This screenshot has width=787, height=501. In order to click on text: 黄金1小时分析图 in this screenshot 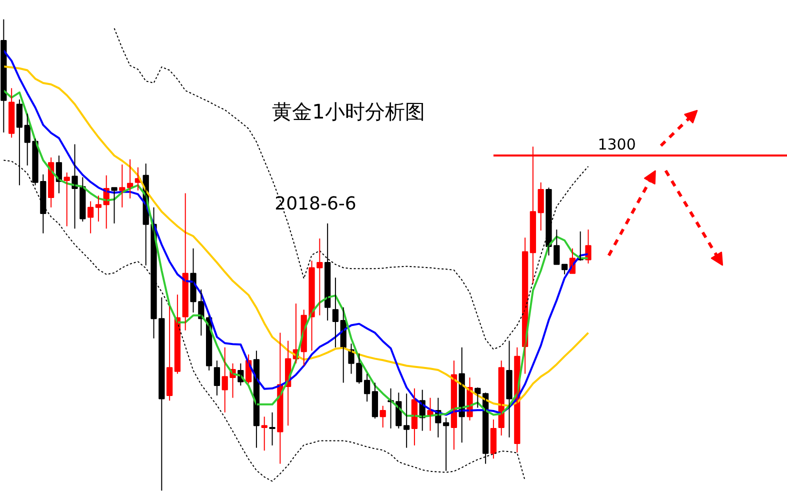, I will do `click(348, 112)`.